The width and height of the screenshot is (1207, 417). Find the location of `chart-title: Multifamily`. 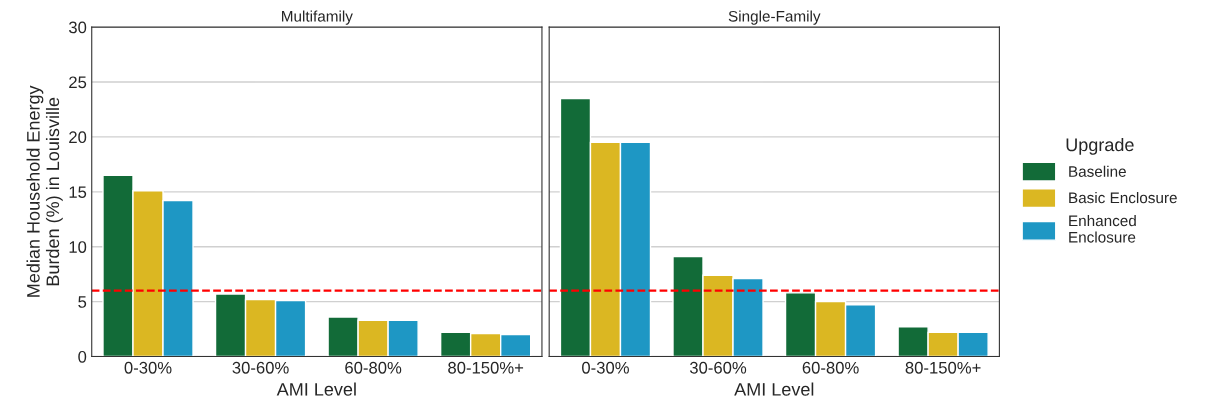

chart-title: Multifamily is located at coordinates (317, 17).